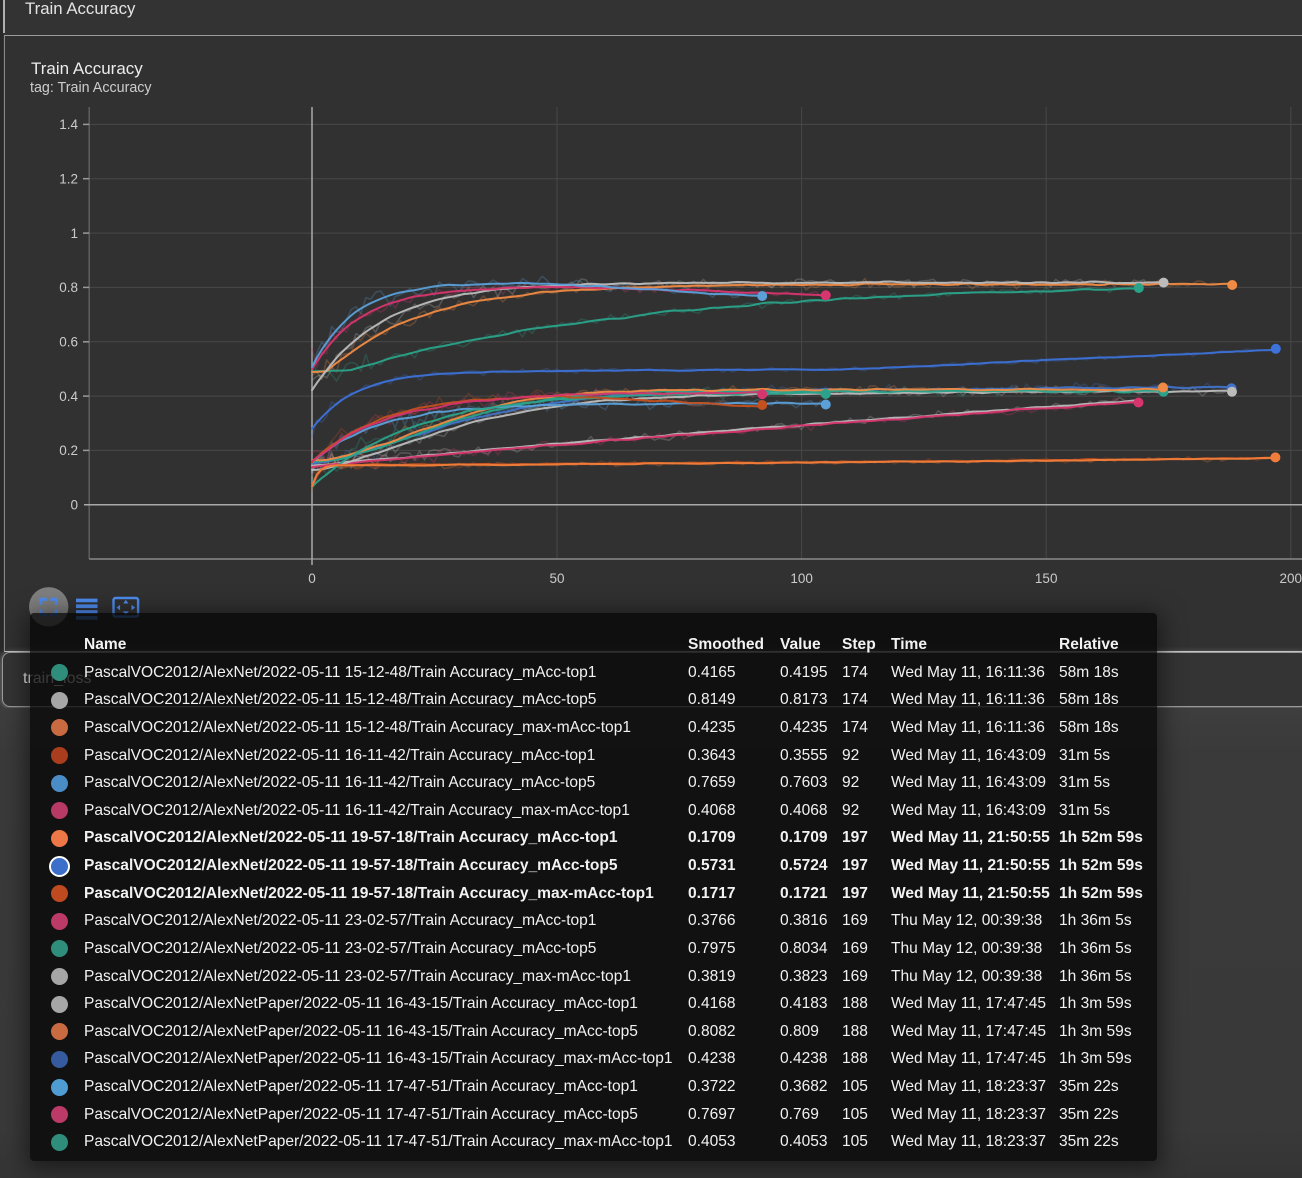 Image resolution: width=1302 pixels, height=1178 pixels. What do you see at coordinates (68, 450) in the screenshot?
I see `svg-text: 0.2` at bounding box center [68, 450].